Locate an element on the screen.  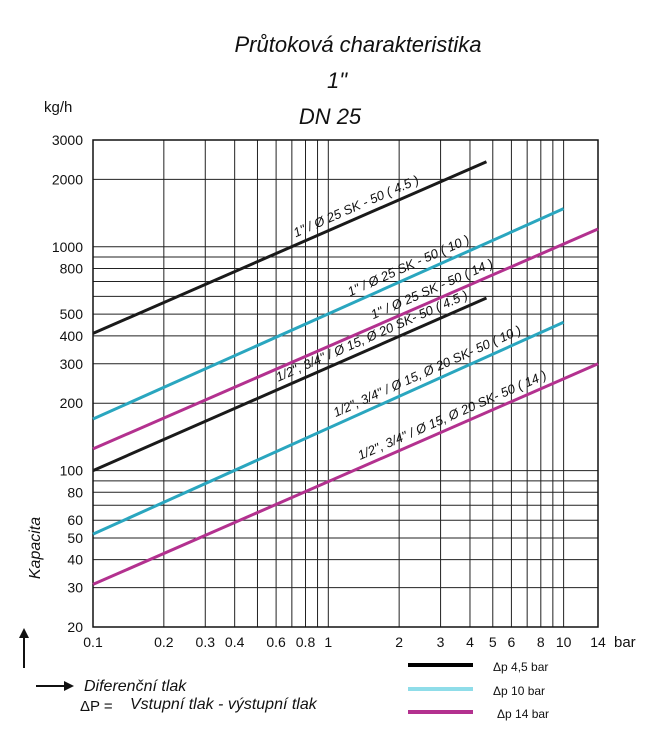
x-tick-label: 5 is located at coordinates (493, 642).